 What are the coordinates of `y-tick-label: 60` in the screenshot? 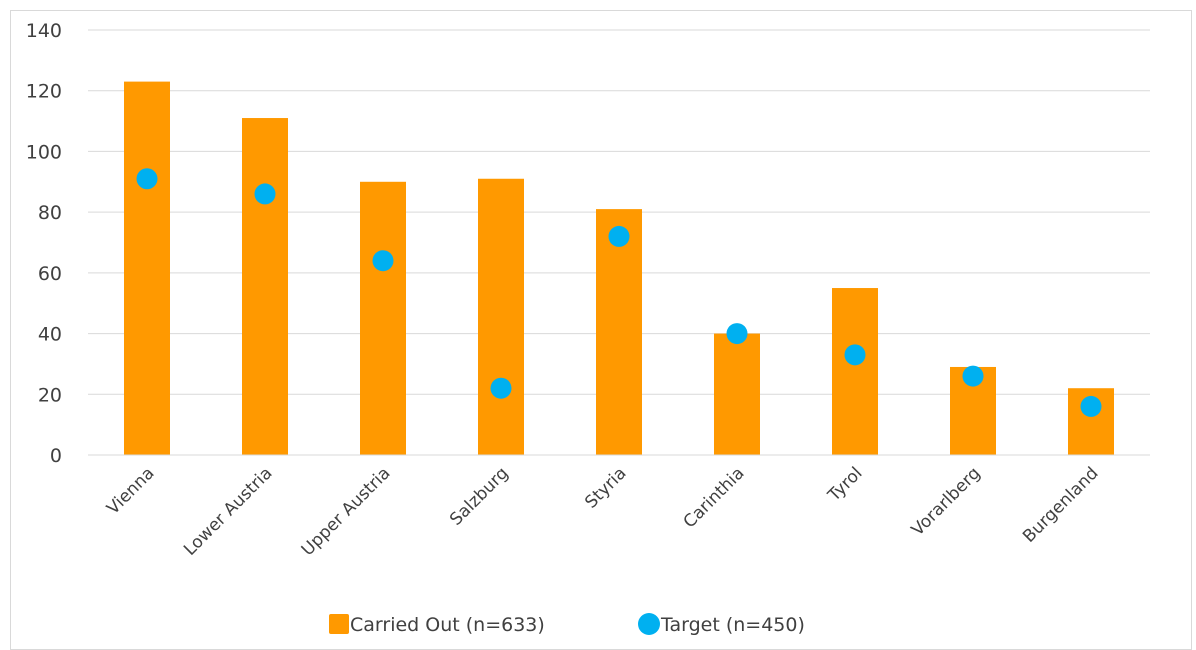 It's located at (50, 274).